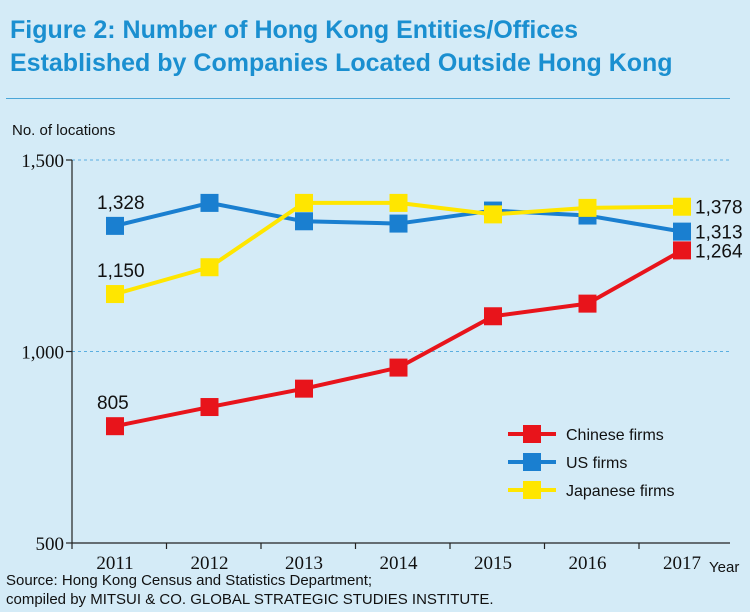 The height and width of the screenshot is (612, 750). What do you see at coordinates (368, 98) in the screenshot?
I see `title-divider` at bounding box center [368, 98].